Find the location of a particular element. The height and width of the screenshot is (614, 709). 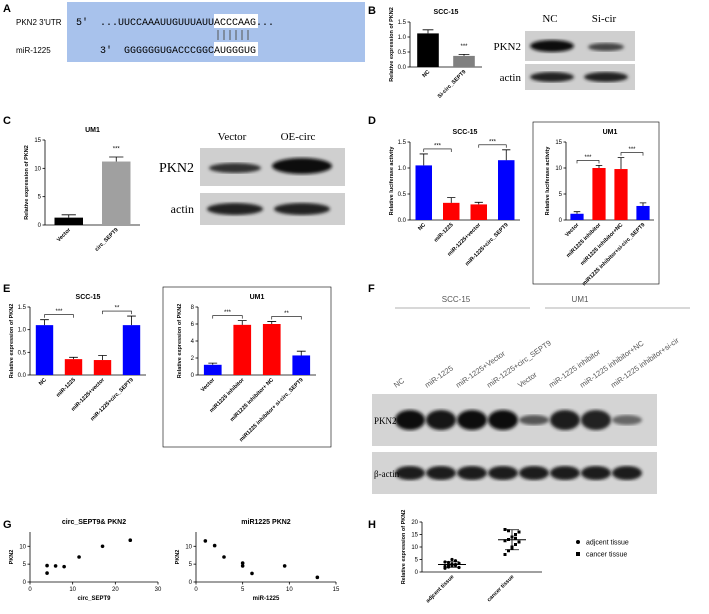

y-tick-label: 1.0 is located at coordinates (402, 169).